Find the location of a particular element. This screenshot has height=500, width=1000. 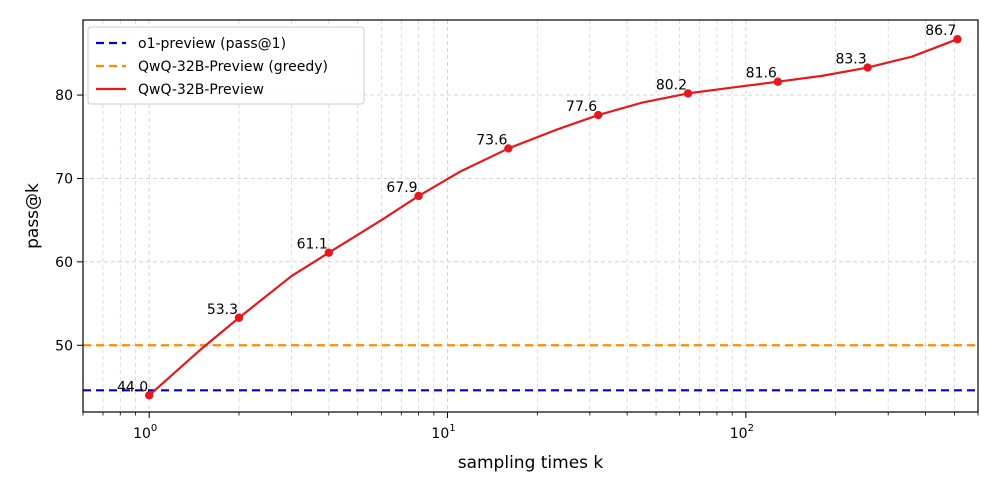

y-tick-label: 50 is located at coordinates (64, 346).